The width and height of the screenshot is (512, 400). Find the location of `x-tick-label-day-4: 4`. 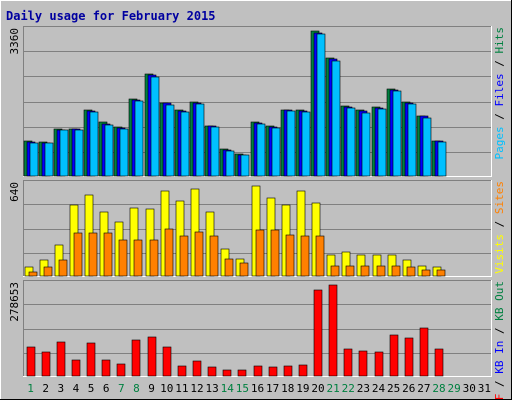

x-tick-label-day-4: 4 is located at coordinates (76, 388).